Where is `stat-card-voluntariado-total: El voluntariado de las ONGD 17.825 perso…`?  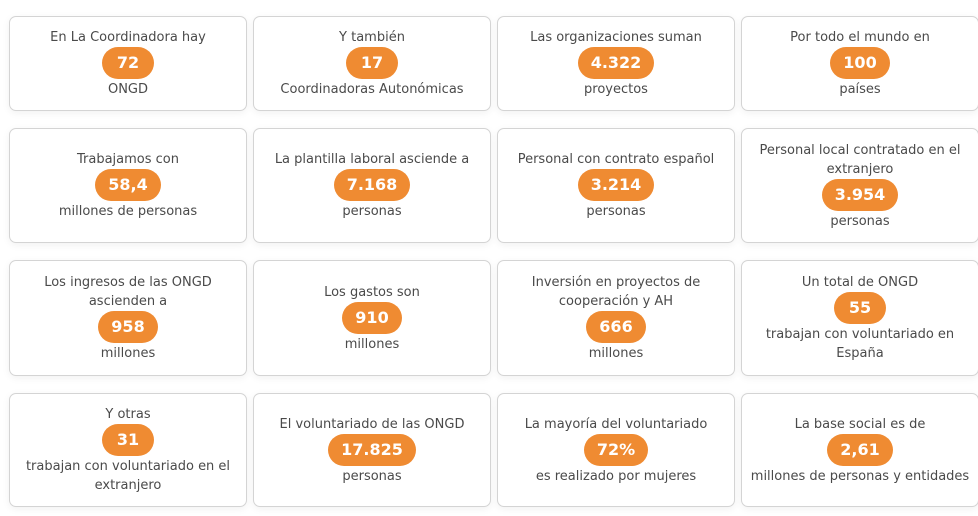
stat-card-voluntariado-total: El voluntariado de las ONGD 17.825 perso… is located at coordinates (372, 450).